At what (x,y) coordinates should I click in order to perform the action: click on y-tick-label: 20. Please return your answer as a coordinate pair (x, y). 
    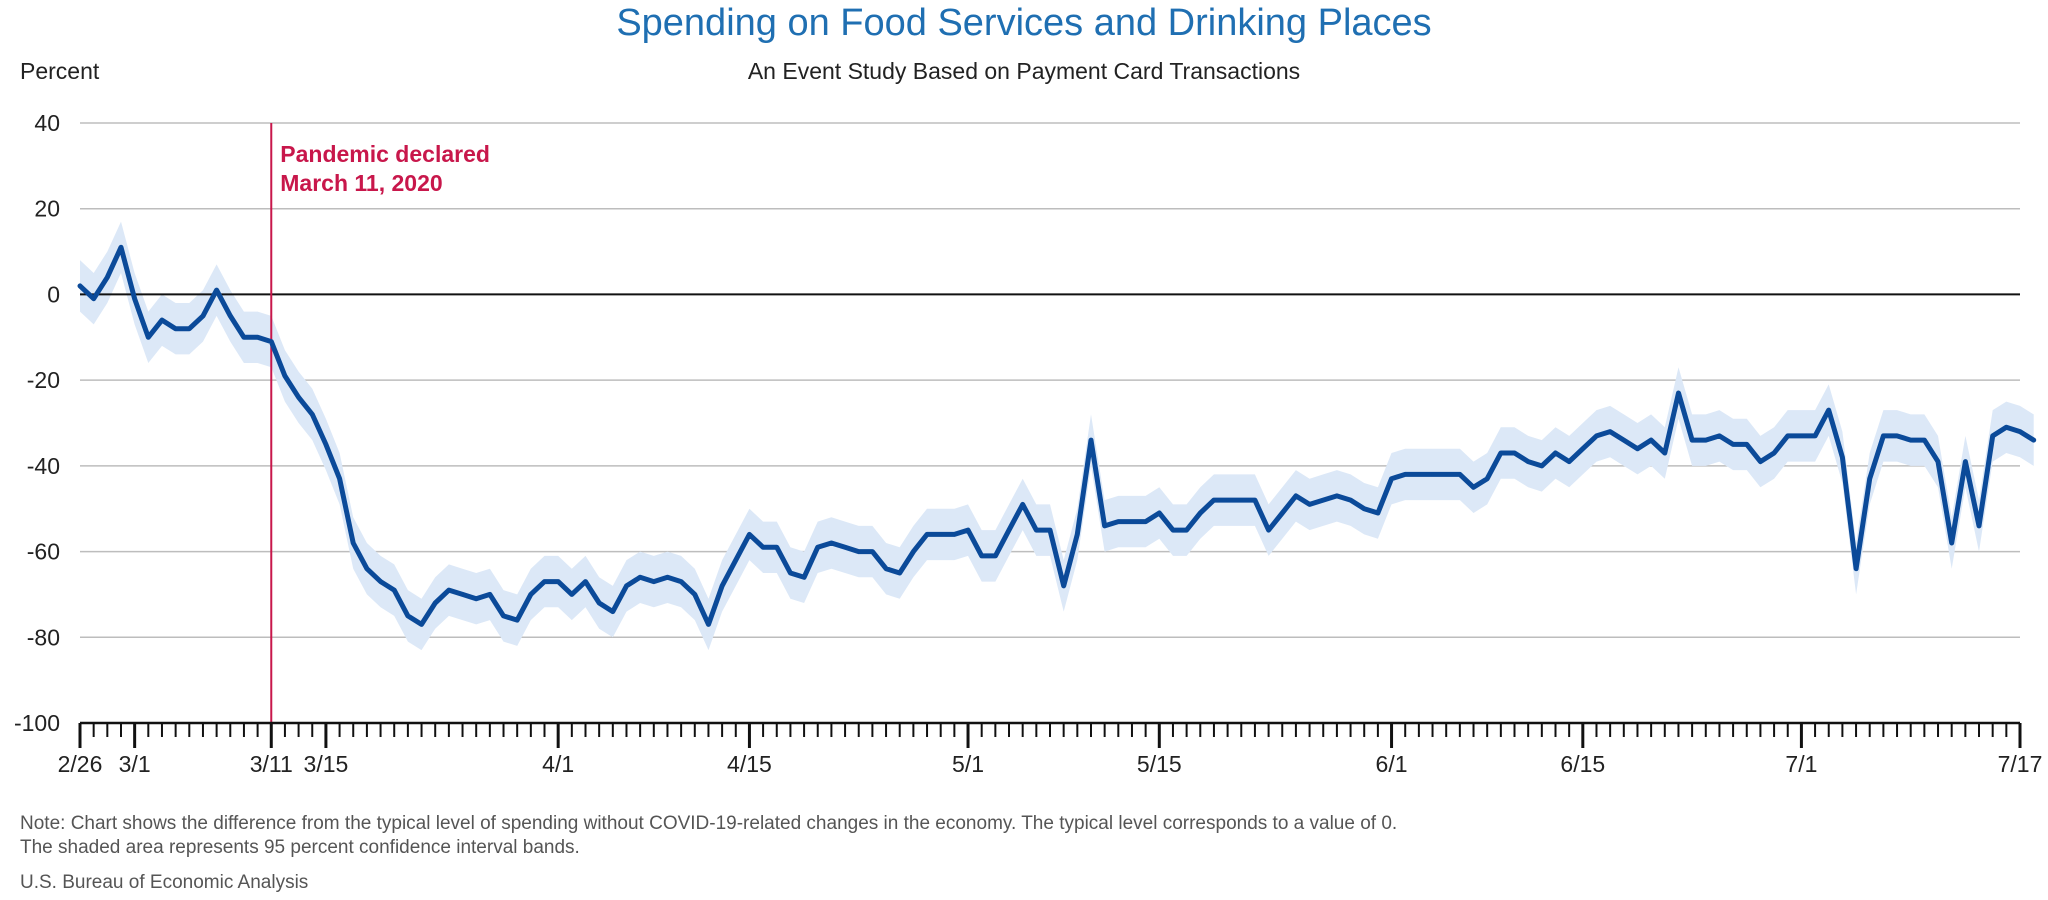
    Looking at the image, I should click on (47, 209).